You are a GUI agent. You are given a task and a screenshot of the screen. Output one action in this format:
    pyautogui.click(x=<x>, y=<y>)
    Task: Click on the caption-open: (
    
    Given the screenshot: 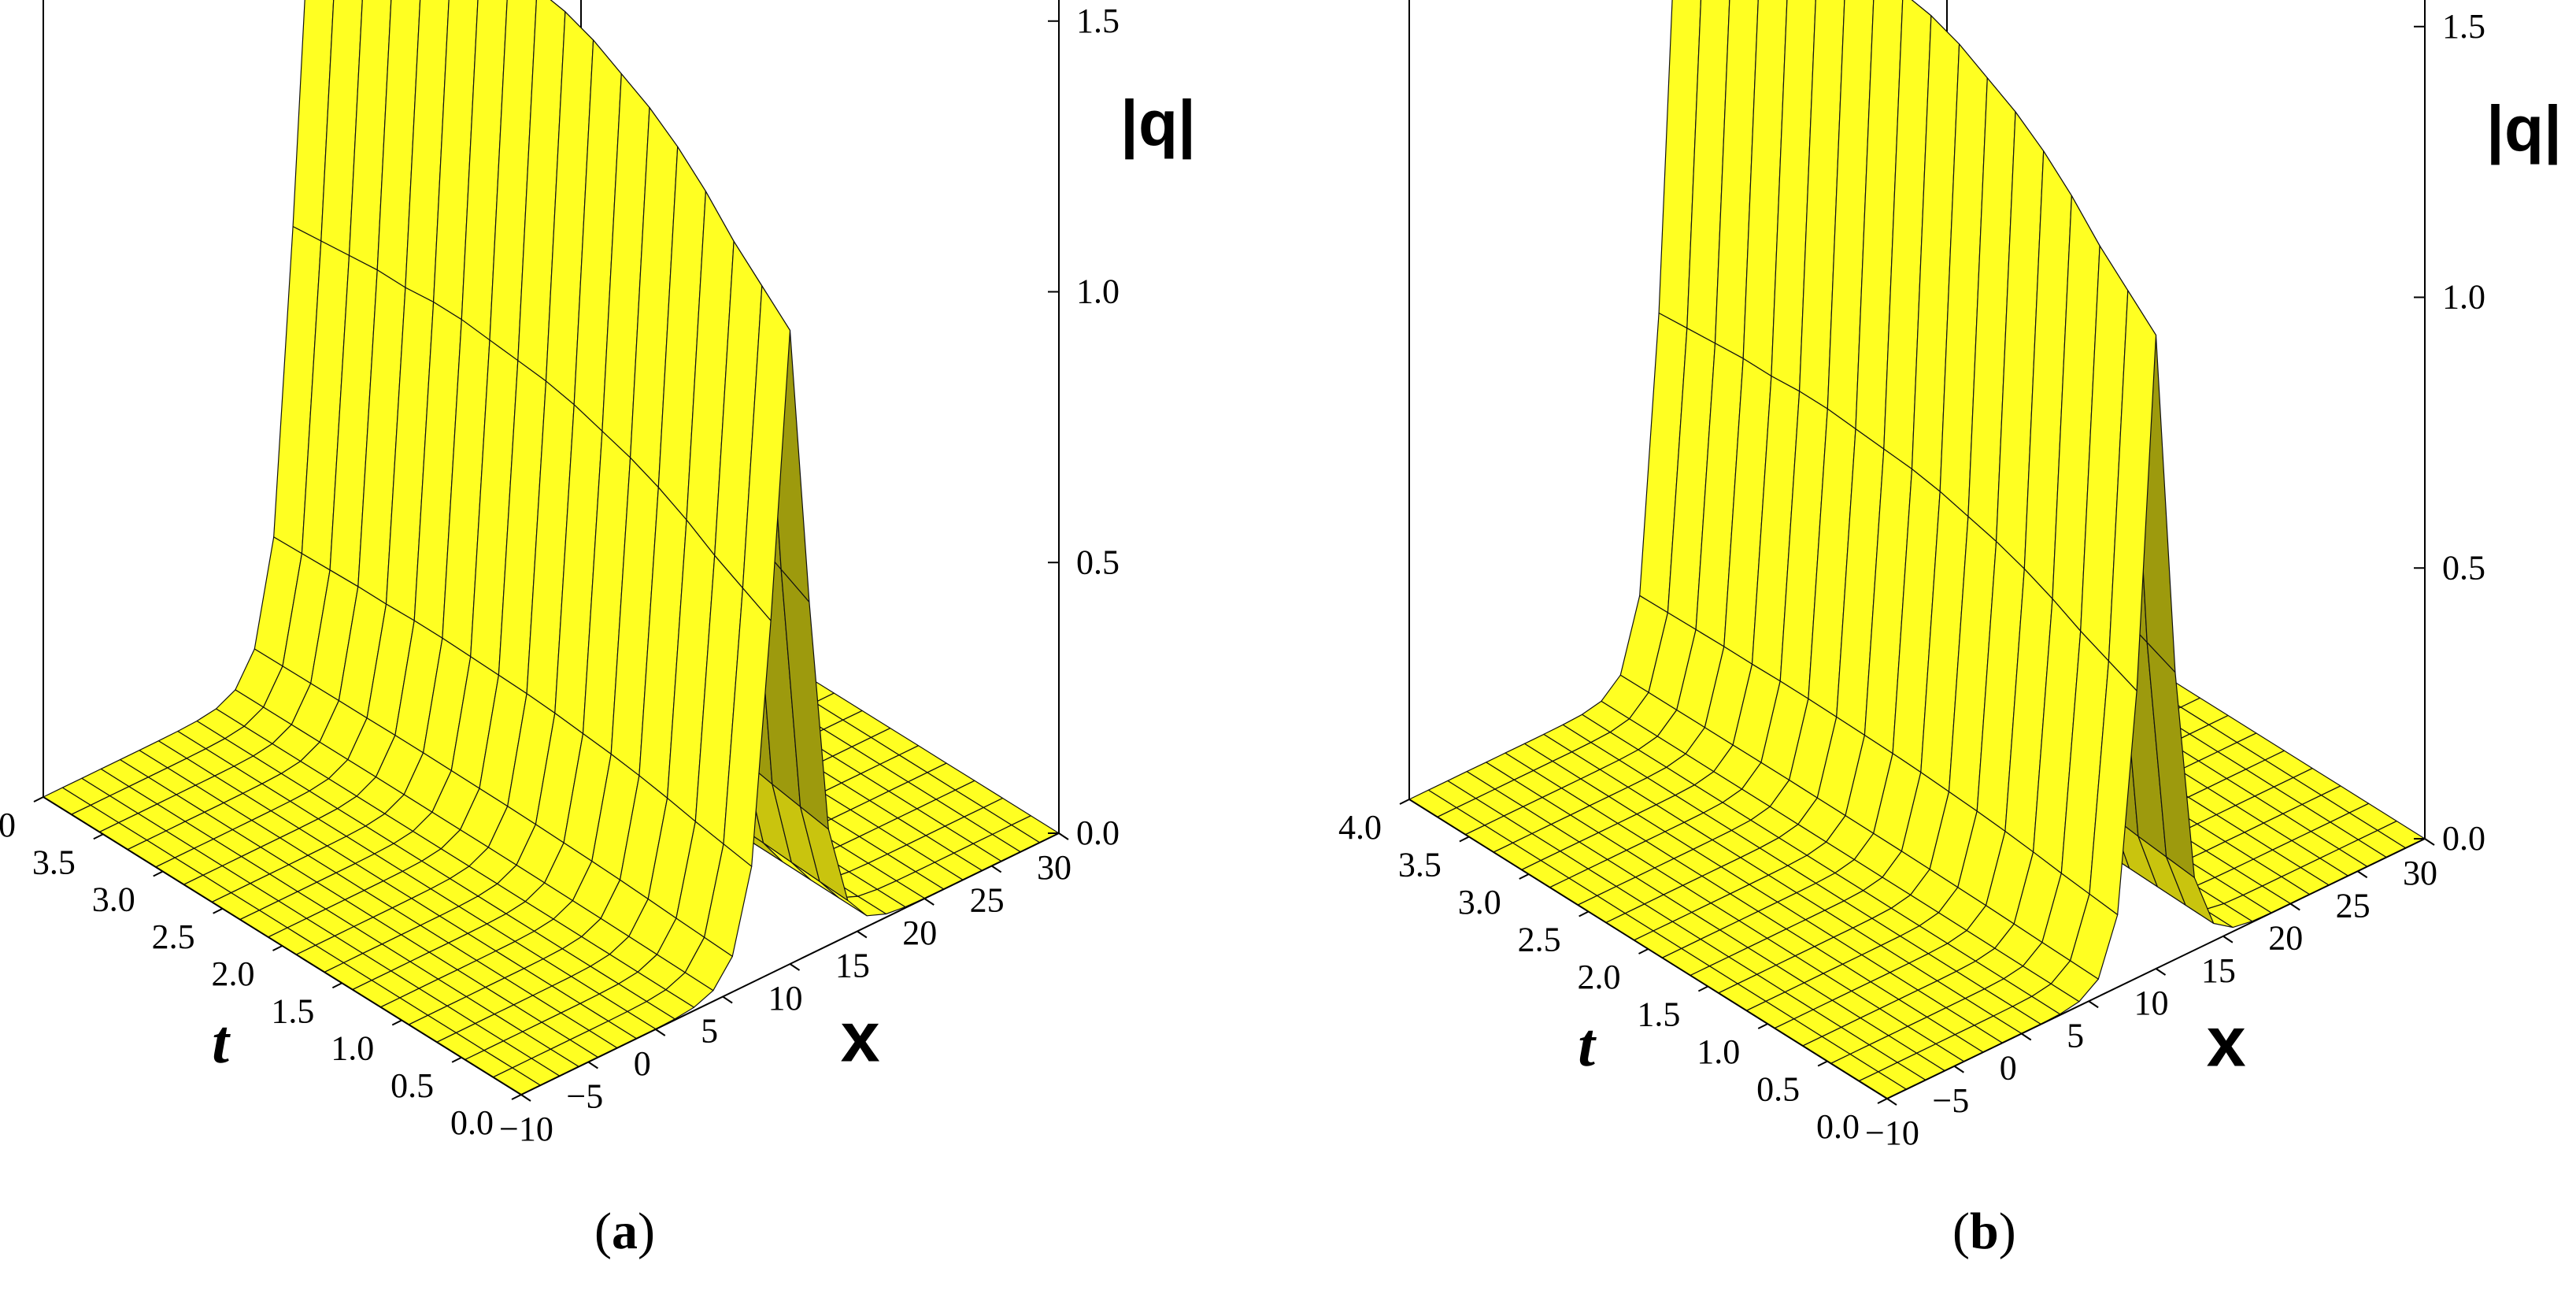 What is the action you would take?
    pyautogui.click(x=603, y=1231)
    